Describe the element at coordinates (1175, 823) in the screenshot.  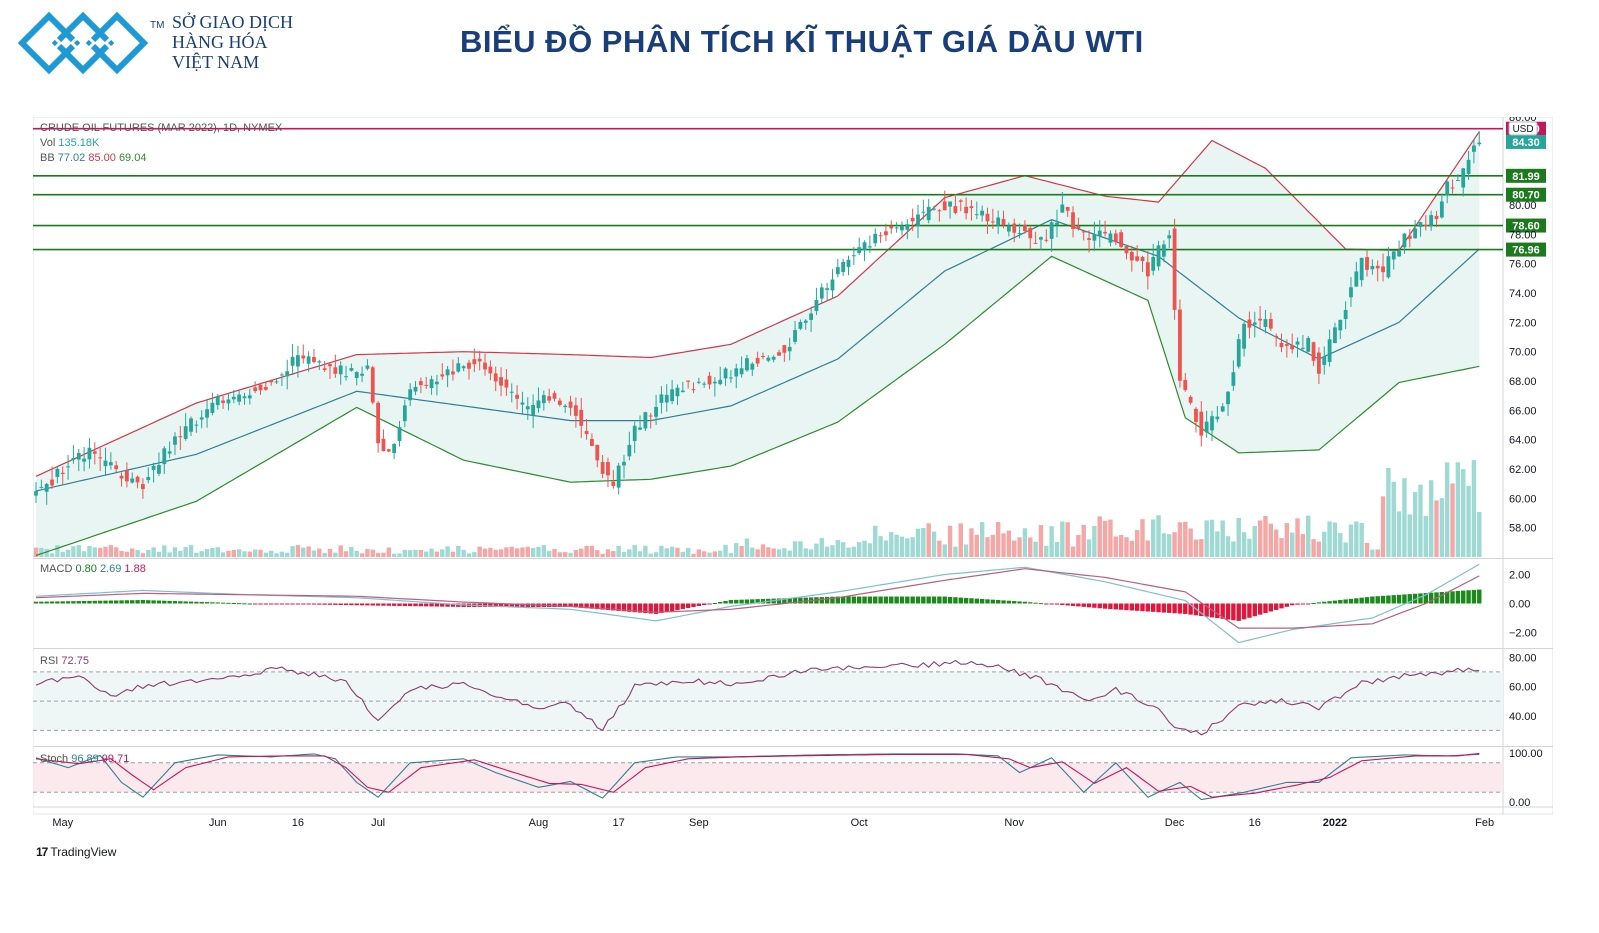
I see `time-tick-label: Dec` at that location.